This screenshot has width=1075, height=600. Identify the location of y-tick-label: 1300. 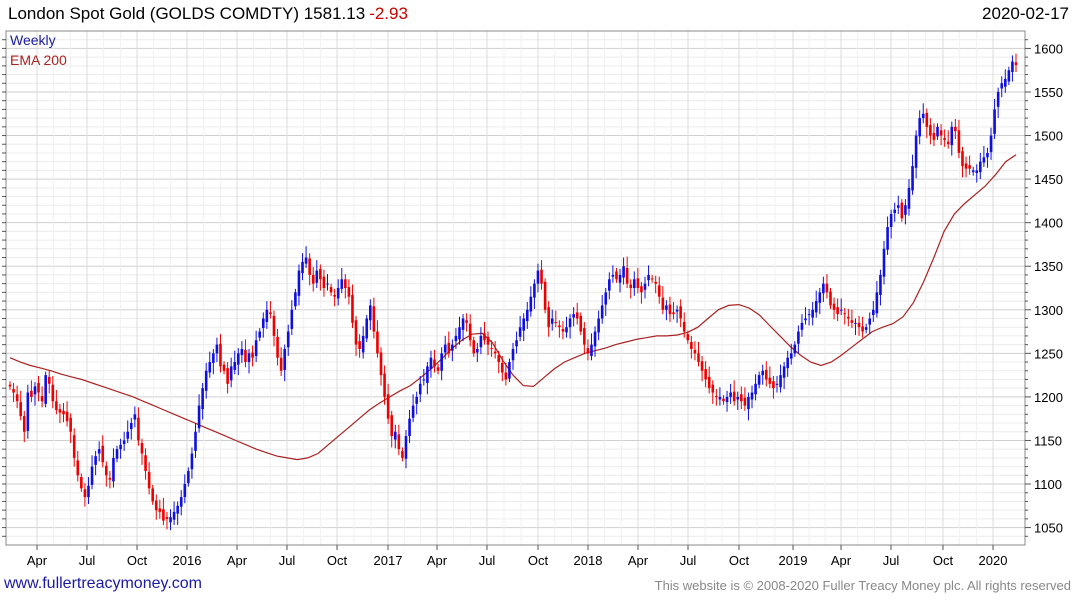
(1048, 310).